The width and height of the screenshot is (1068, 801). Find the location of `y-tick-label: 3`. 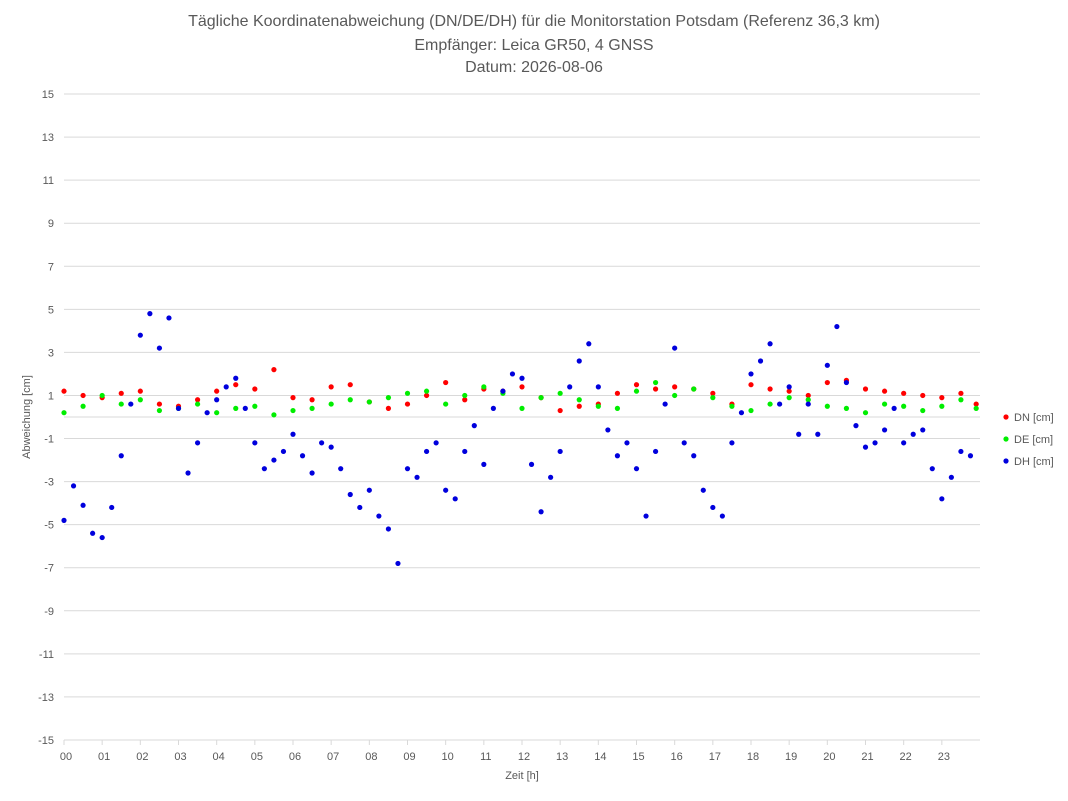

y-tick-label: 3 is located at coordinates (51, 353).